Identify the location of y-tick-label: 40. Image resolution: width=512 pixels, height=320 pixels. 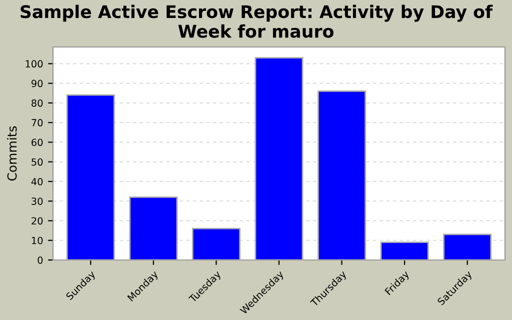
(37, 182).